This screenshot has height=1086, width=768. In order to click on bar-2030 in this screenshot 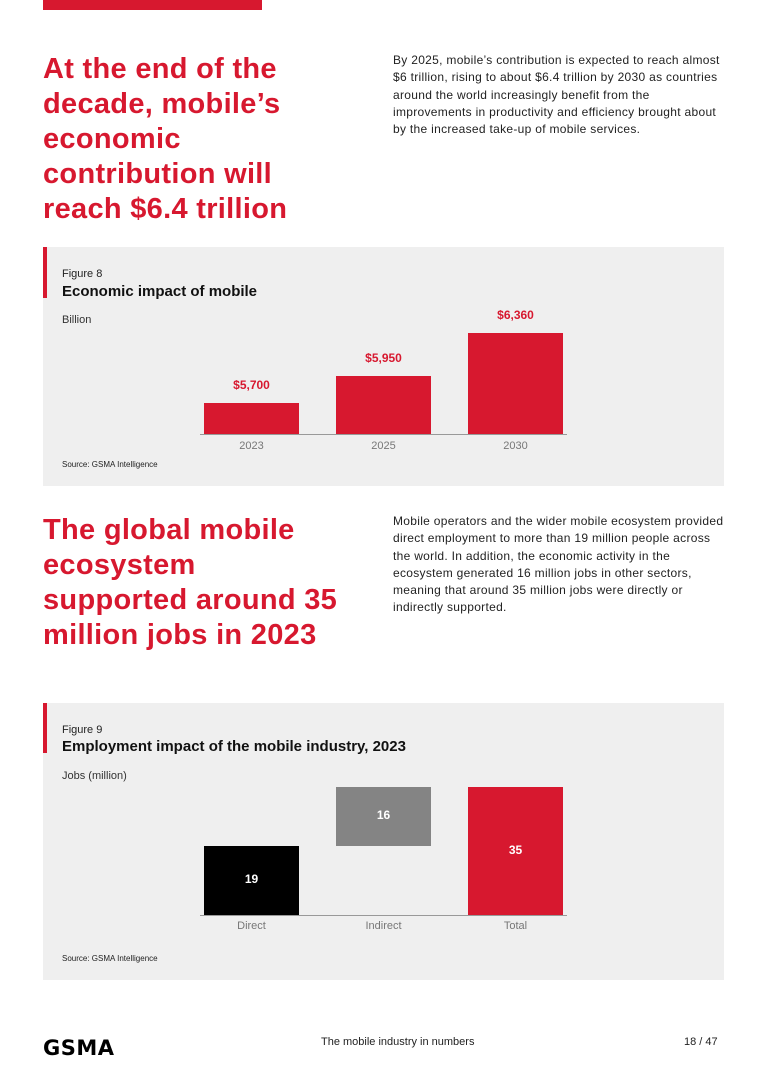, I will do `click(515, 383)`.